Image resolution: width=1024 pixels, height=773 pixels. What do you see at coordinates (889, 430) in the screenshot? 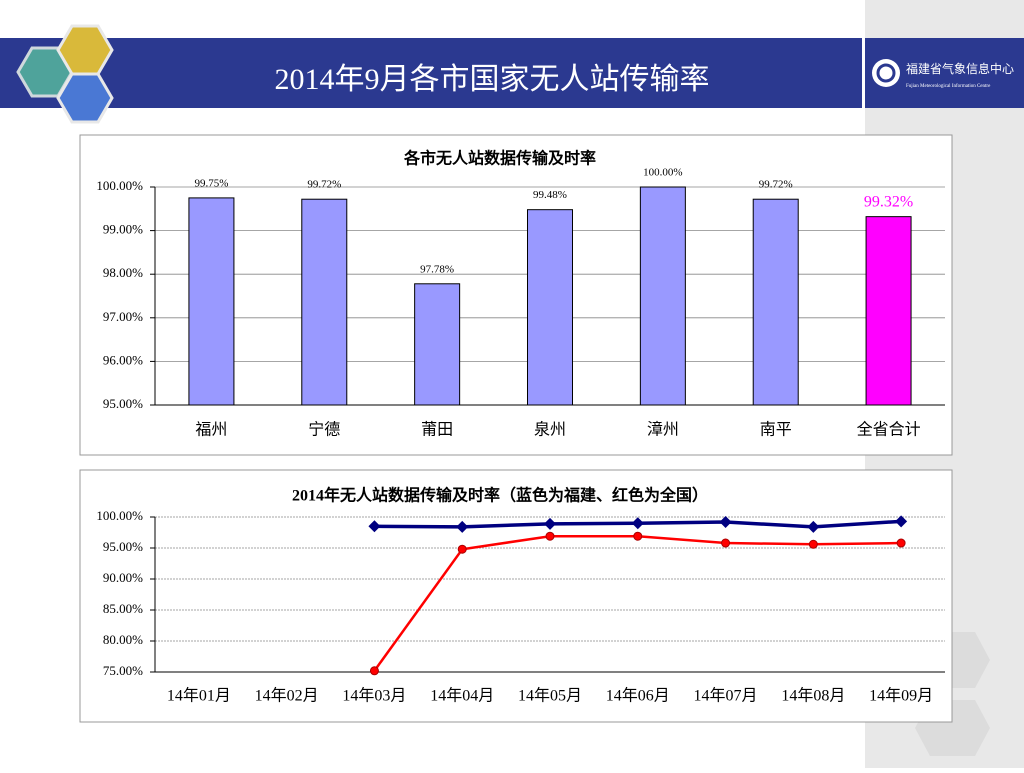
I see `x-tick-label: 全省合计` at bounding box center [889, 430].